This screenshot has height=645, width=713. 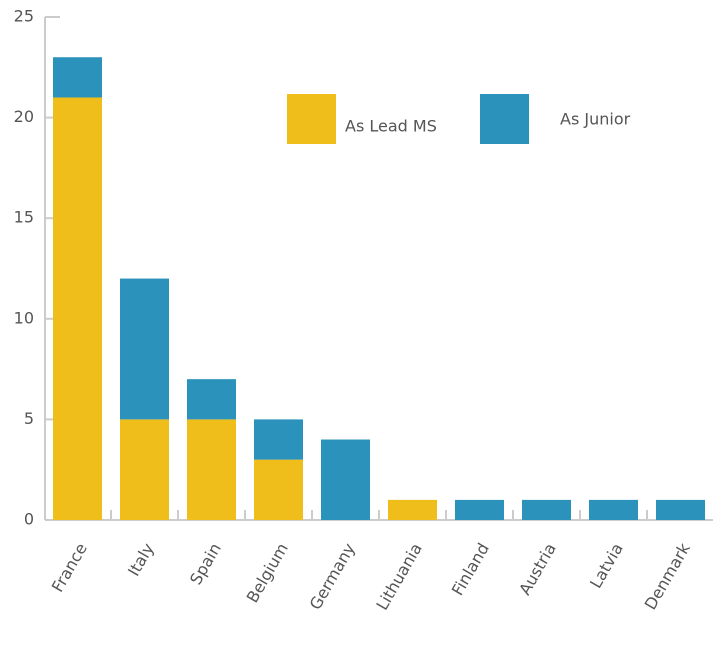 I want to click on x-tick-label: Latvia, so click(x=606, y=566).